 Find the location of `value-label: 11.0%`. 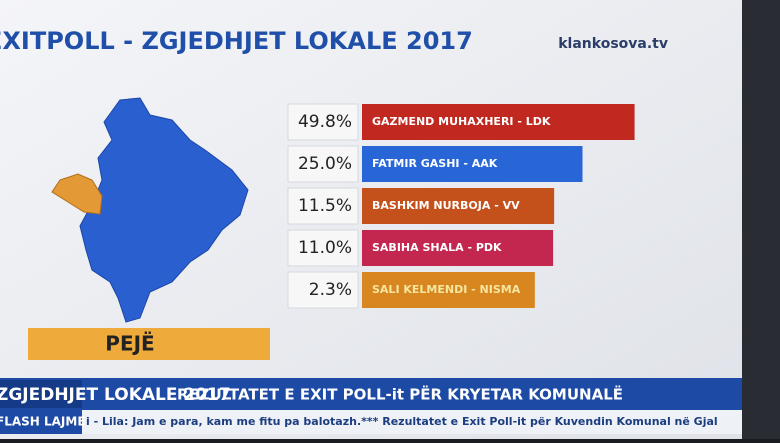

value-label: 11.0% is located at coordinates (325, 248).